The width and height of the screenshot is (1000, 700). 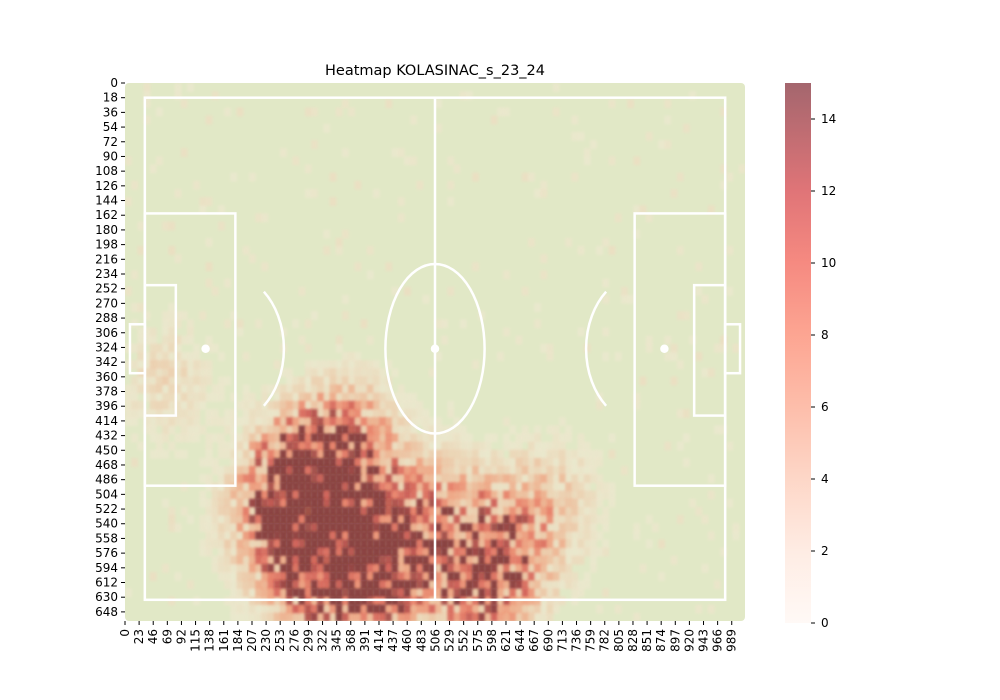 What do you see at coordinates (308, 640) in the screenshot?
I see `x-tick-label: 299` at bounding box center [308, 640].